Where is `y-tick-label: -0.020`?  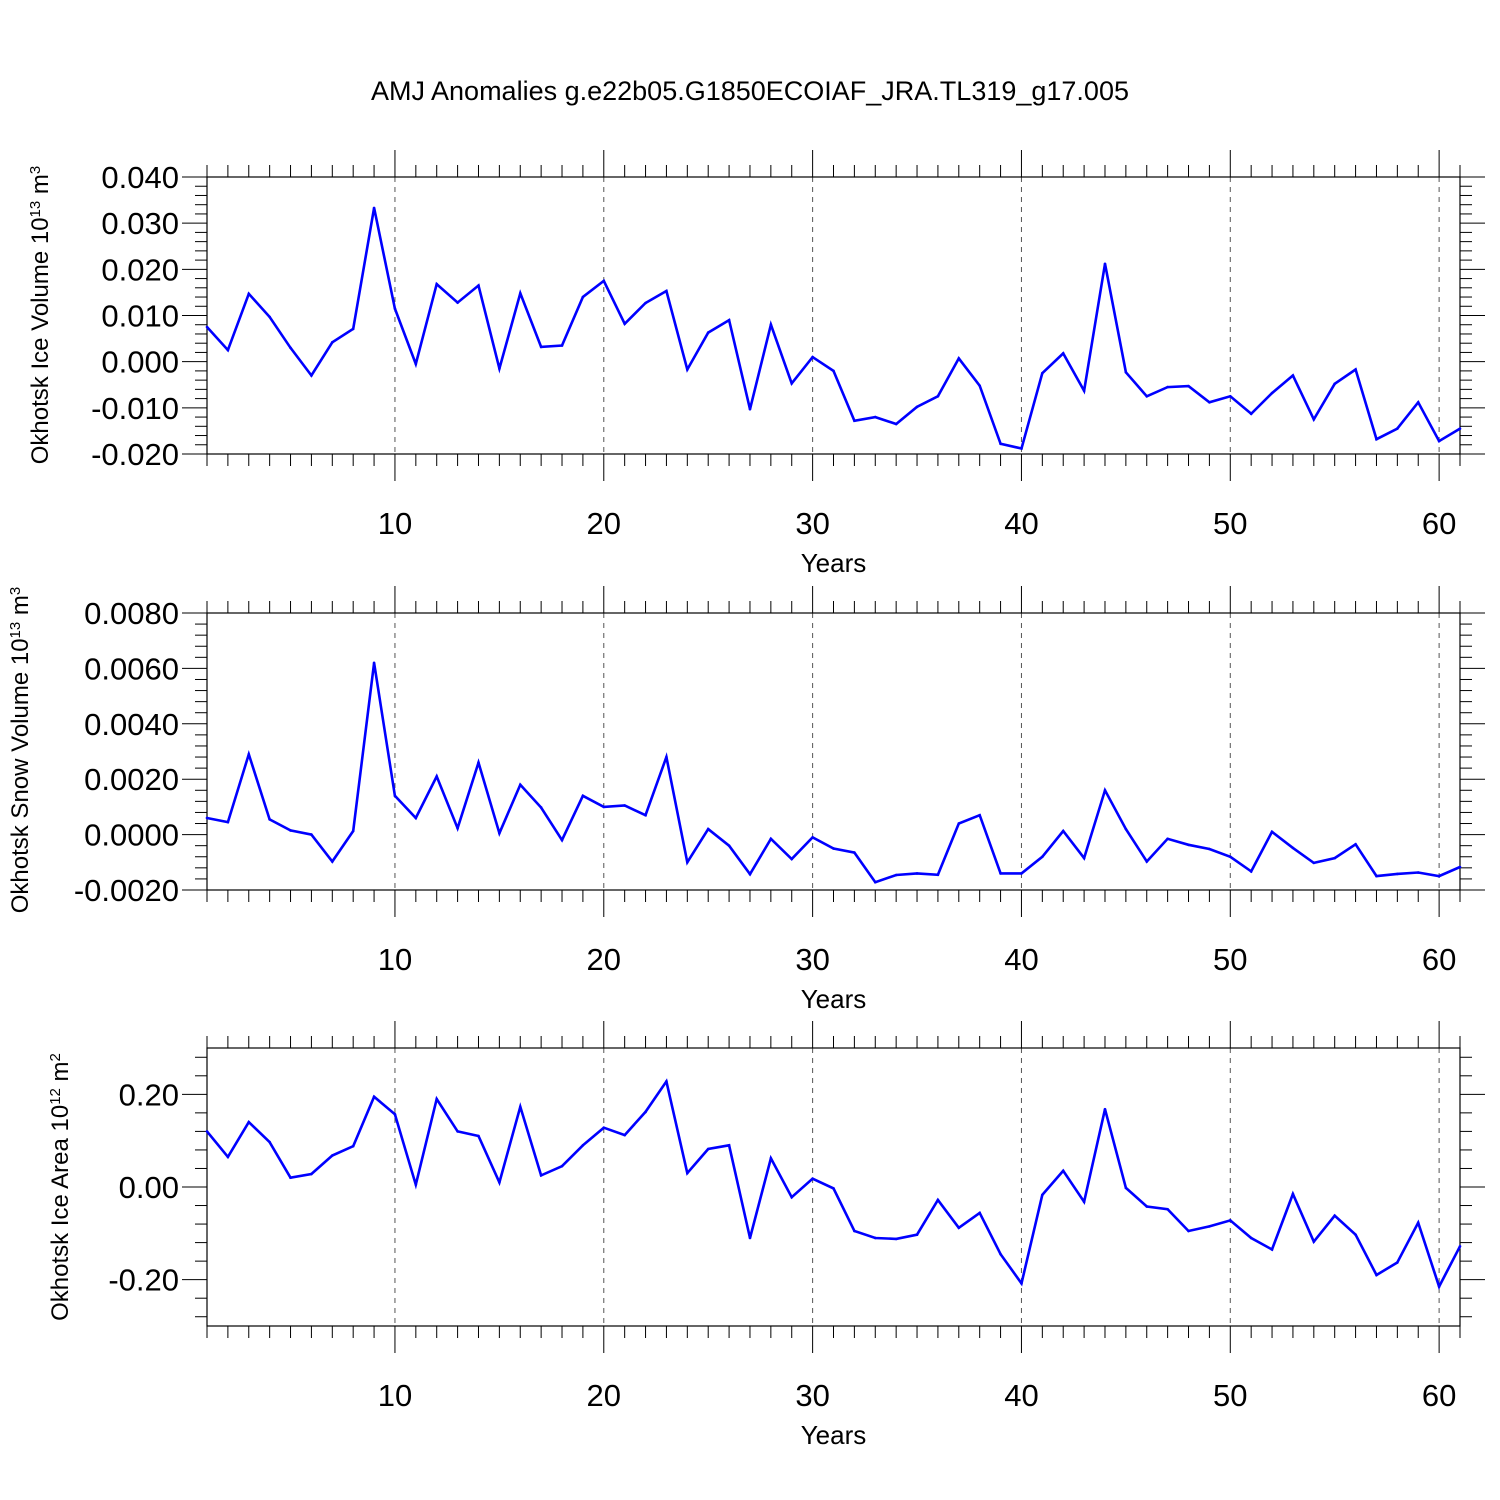
y-tick-label: -0.020 is located at coordinates (135, 454).